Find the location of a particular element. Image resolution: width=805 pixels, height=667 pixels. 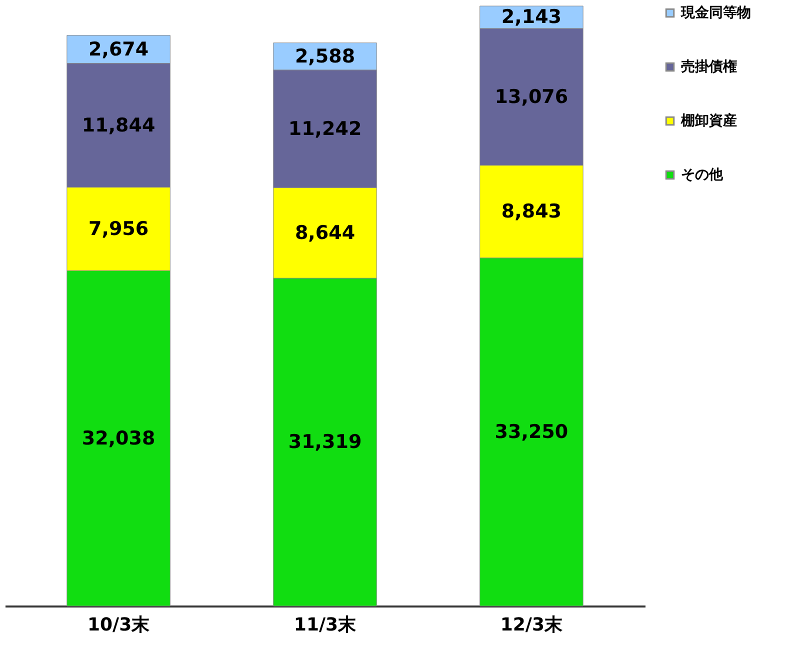

data-label: 31,319 is located at coordinates (325, 442).